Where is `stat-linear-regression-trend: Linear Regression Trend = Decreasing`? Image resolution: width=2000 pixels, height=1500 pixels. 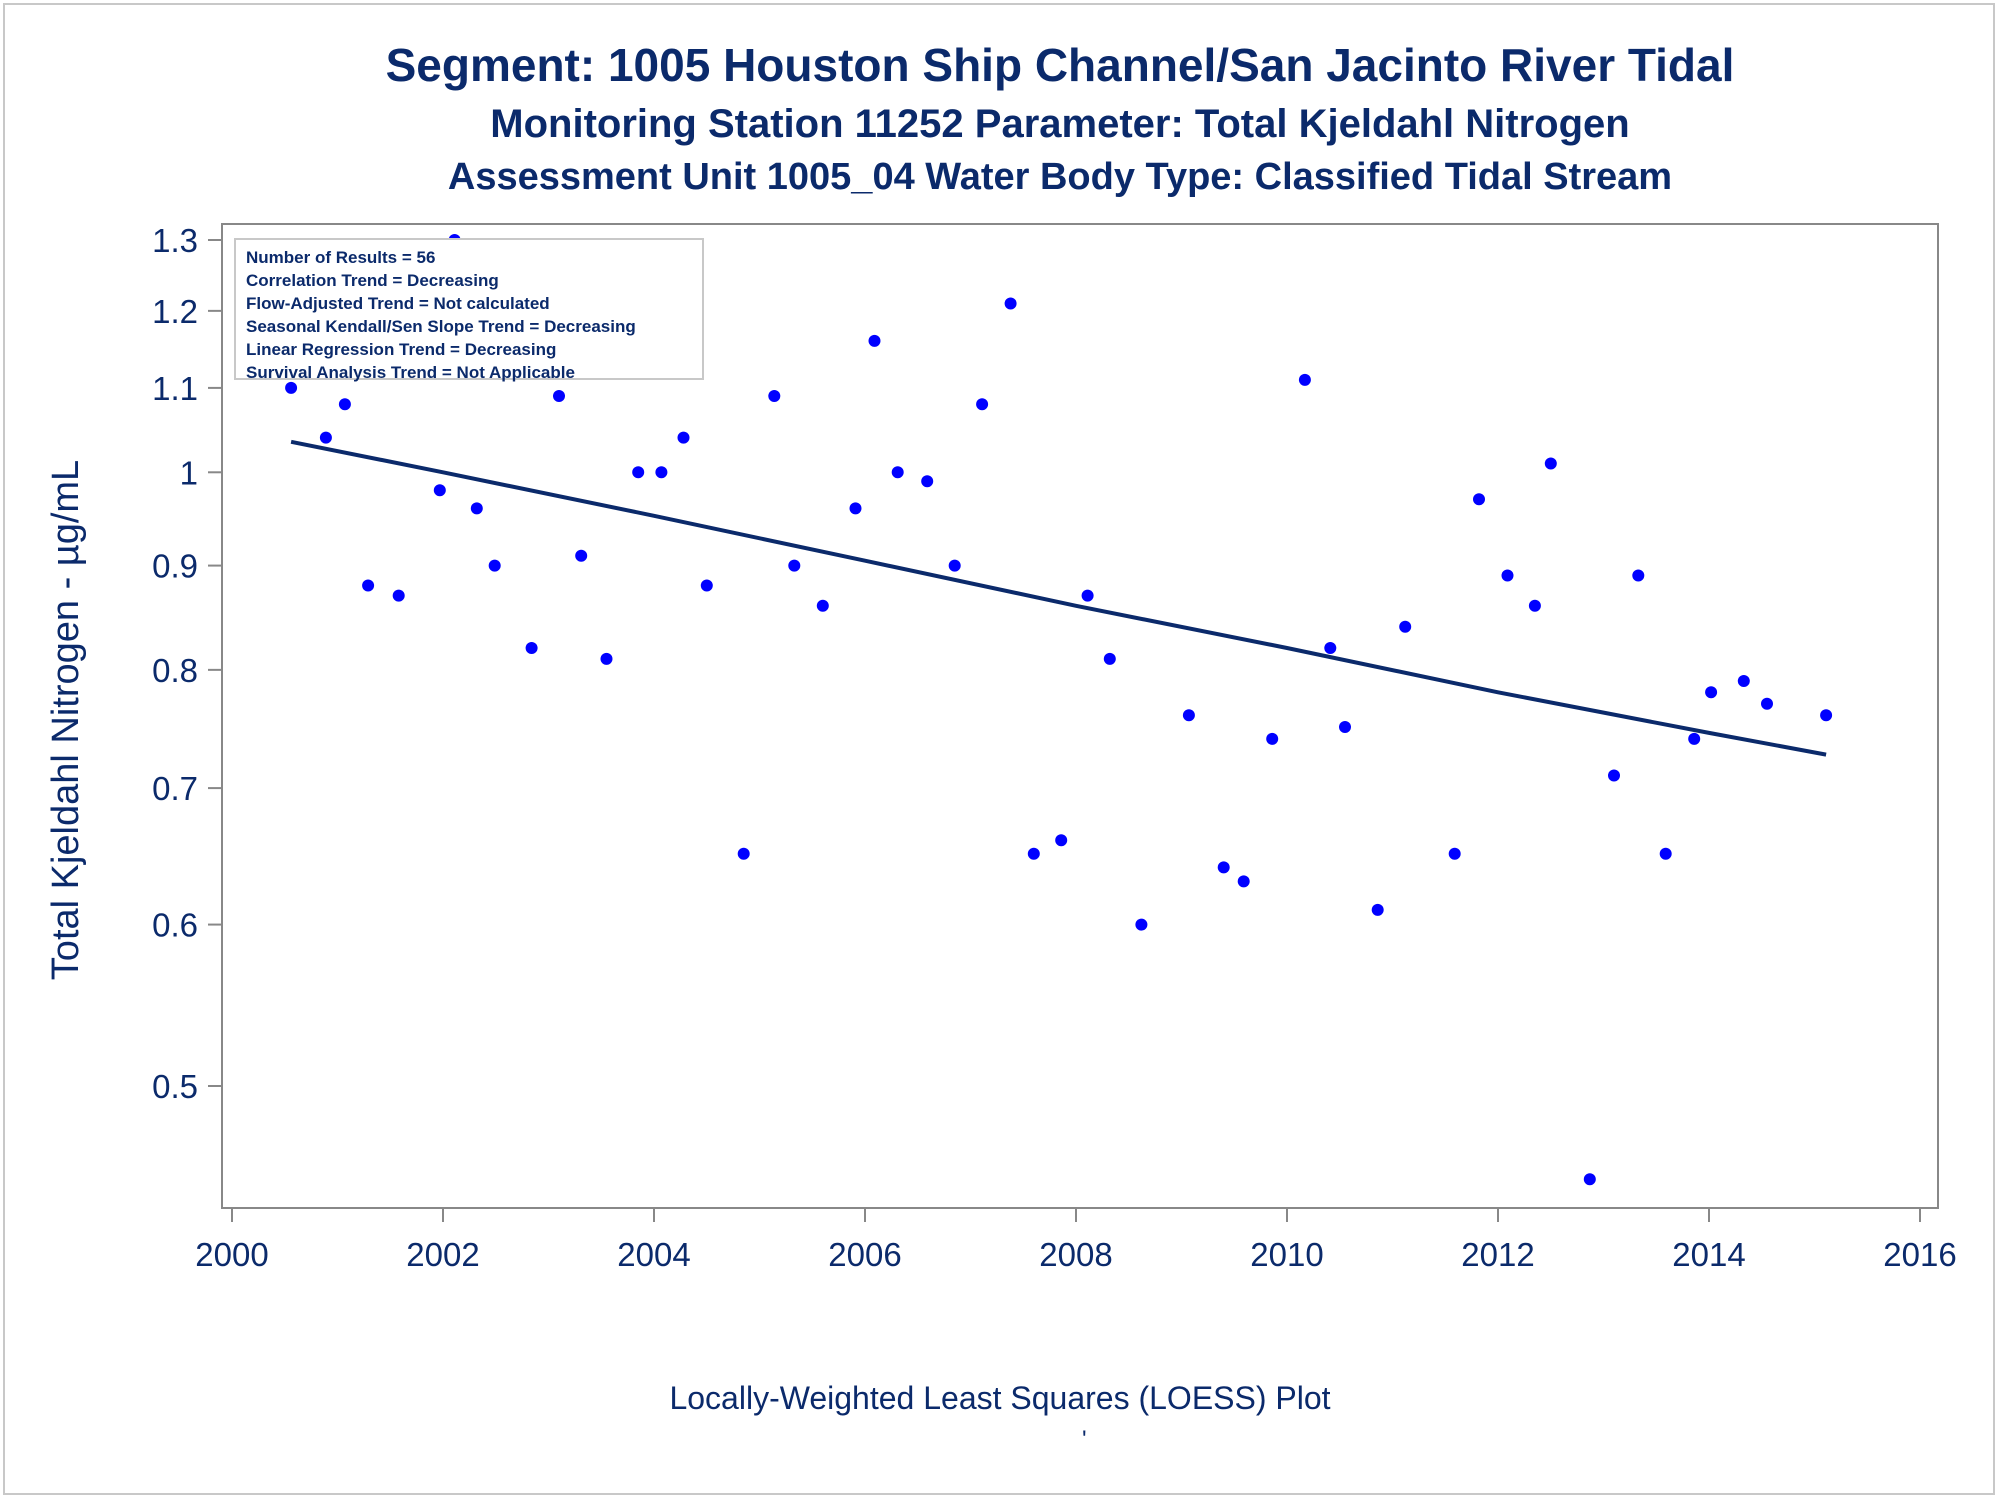 stat-linear-regression-trend: Linear Regression Trend = Decreasing is located at coordinates (401, 349).